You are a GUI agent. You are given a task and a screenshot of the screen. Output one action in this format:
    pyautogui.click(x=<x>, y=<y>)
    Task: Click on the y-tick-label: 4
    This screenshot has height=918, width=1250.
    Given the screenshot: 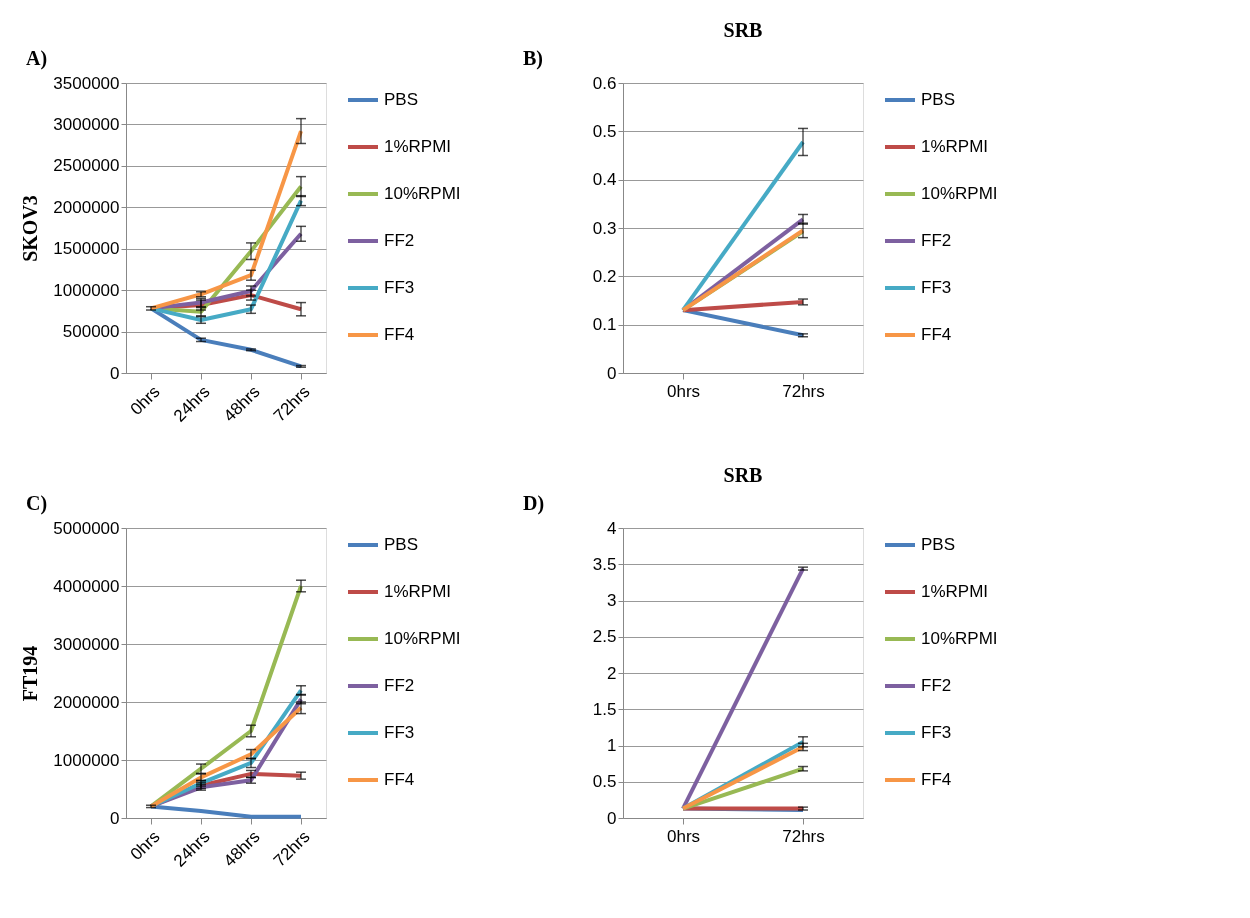 What is the action you would take?
    pyautogui.click(x=612, y=528)
    